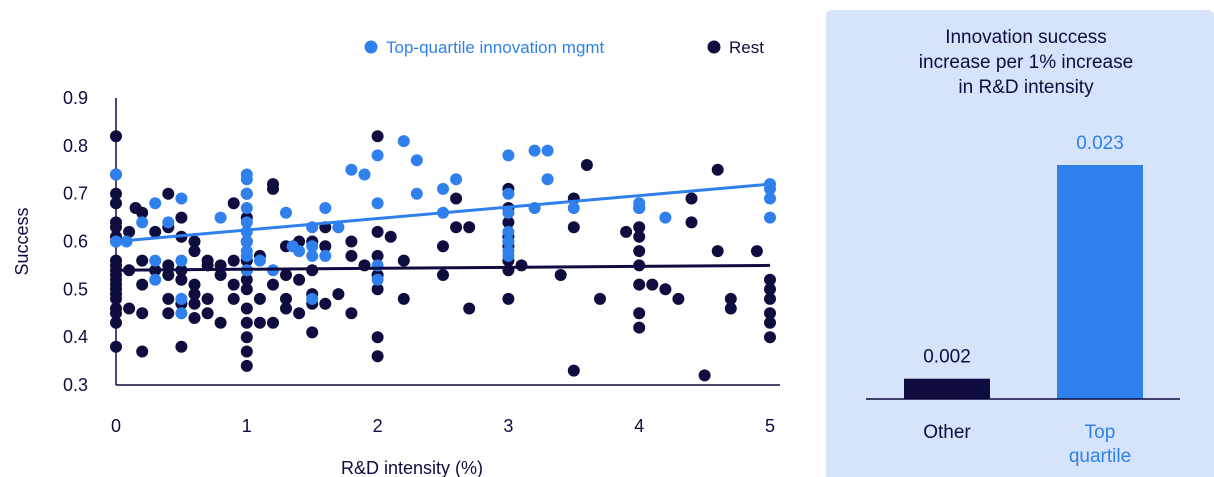  What do you see at coordinates (746, 47) in the screenshot?
I see `legend-label-rest: Rest` at bounding box center [746, 47].